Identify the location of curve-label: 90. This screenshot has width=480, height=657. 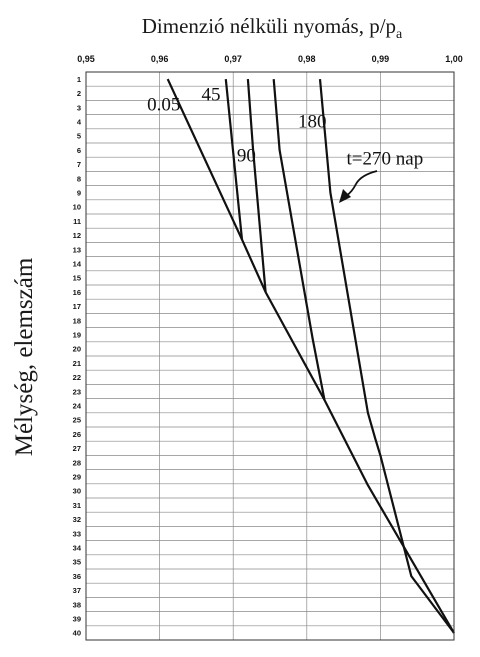
(246, 155).